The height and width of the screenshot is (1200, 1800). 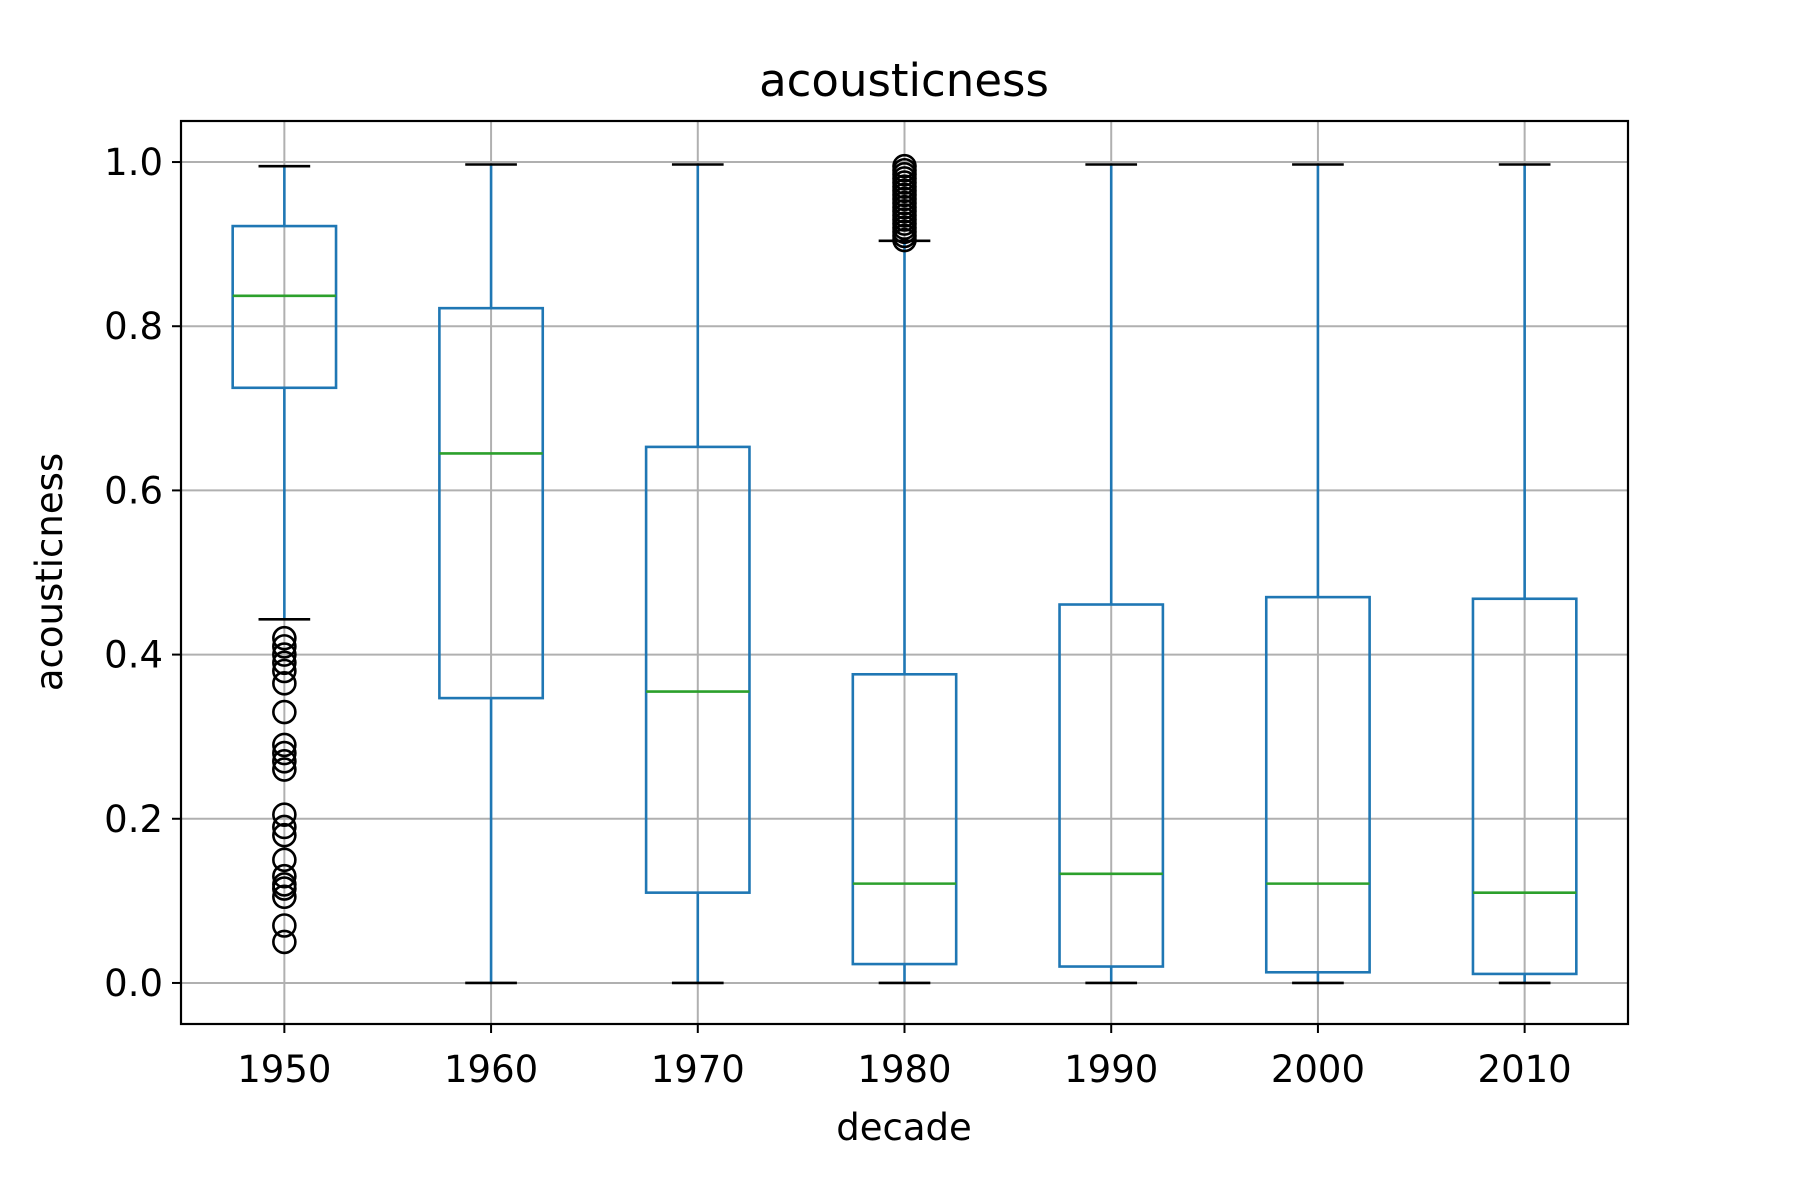 What do you see at coordinates (904, 1127) in the screenshot?
I see `x-axis-label: decade` at bounding box center [904, 1127].